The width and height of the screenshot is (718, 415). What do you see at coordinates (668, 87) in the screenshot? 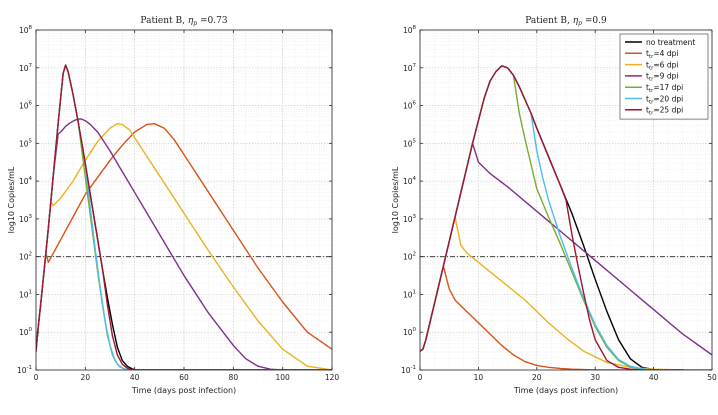
I see `legend-text-rest: =17 dpi` at bounding box center [668, 87].